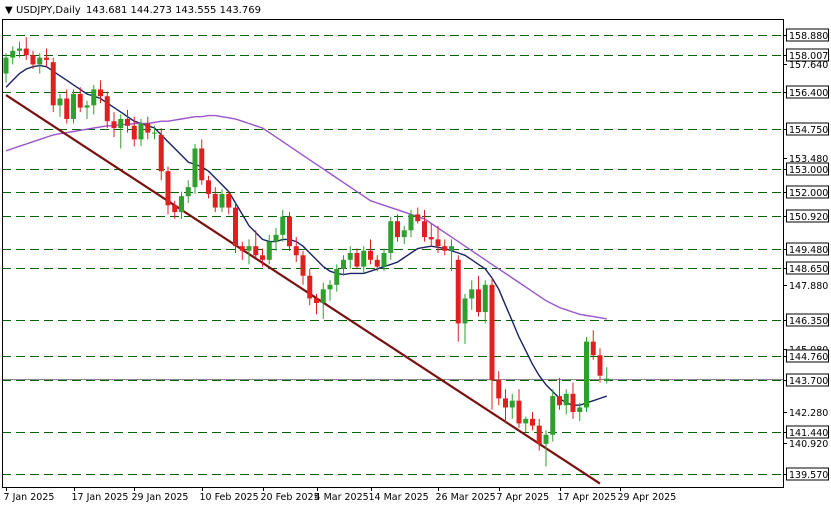 The image size is (831, 508). What do you see at coordinates (100, 497) in the screenshot?
I see `time-tick-label: 17 Jan 2025` at bounding box center [100, 497].